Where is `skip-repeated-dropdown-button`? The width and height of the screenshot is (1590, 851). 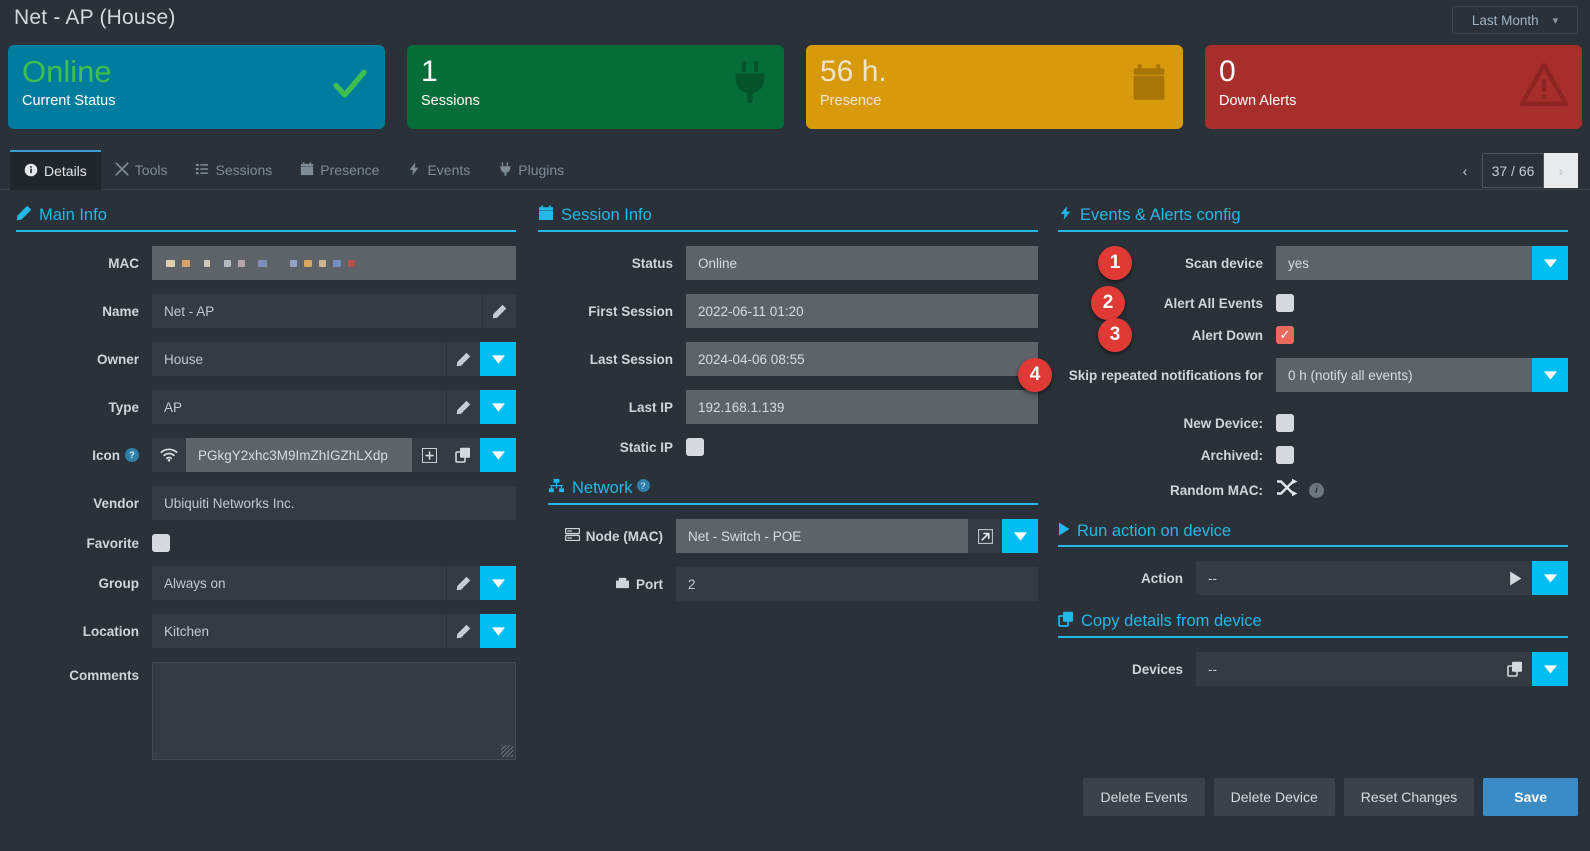 skip-repeated-dropdown-button is located at coordinates (1550, 375).